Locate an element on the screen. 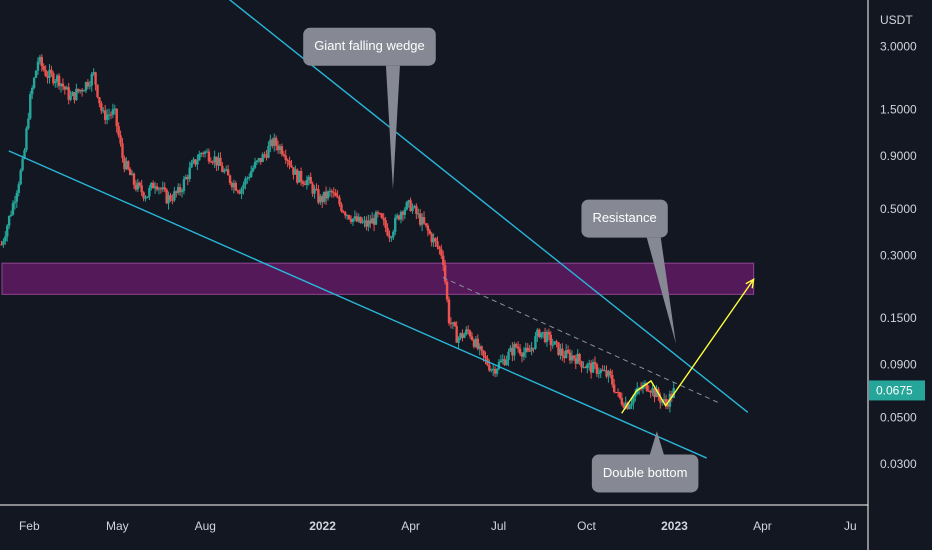  price-tick-label: 0.5000 is located at coordinates (898, 209).